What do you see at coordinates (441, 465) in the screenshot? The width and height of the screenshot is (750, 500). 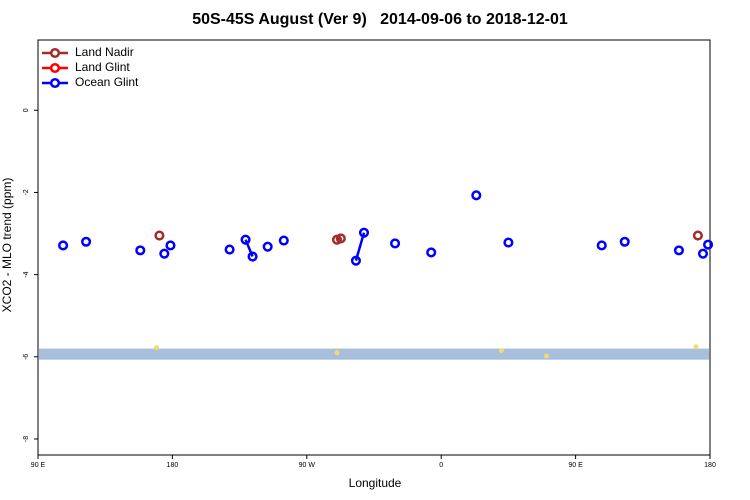 I see `x-tick-label: 0` at bounding box center [441, 465].